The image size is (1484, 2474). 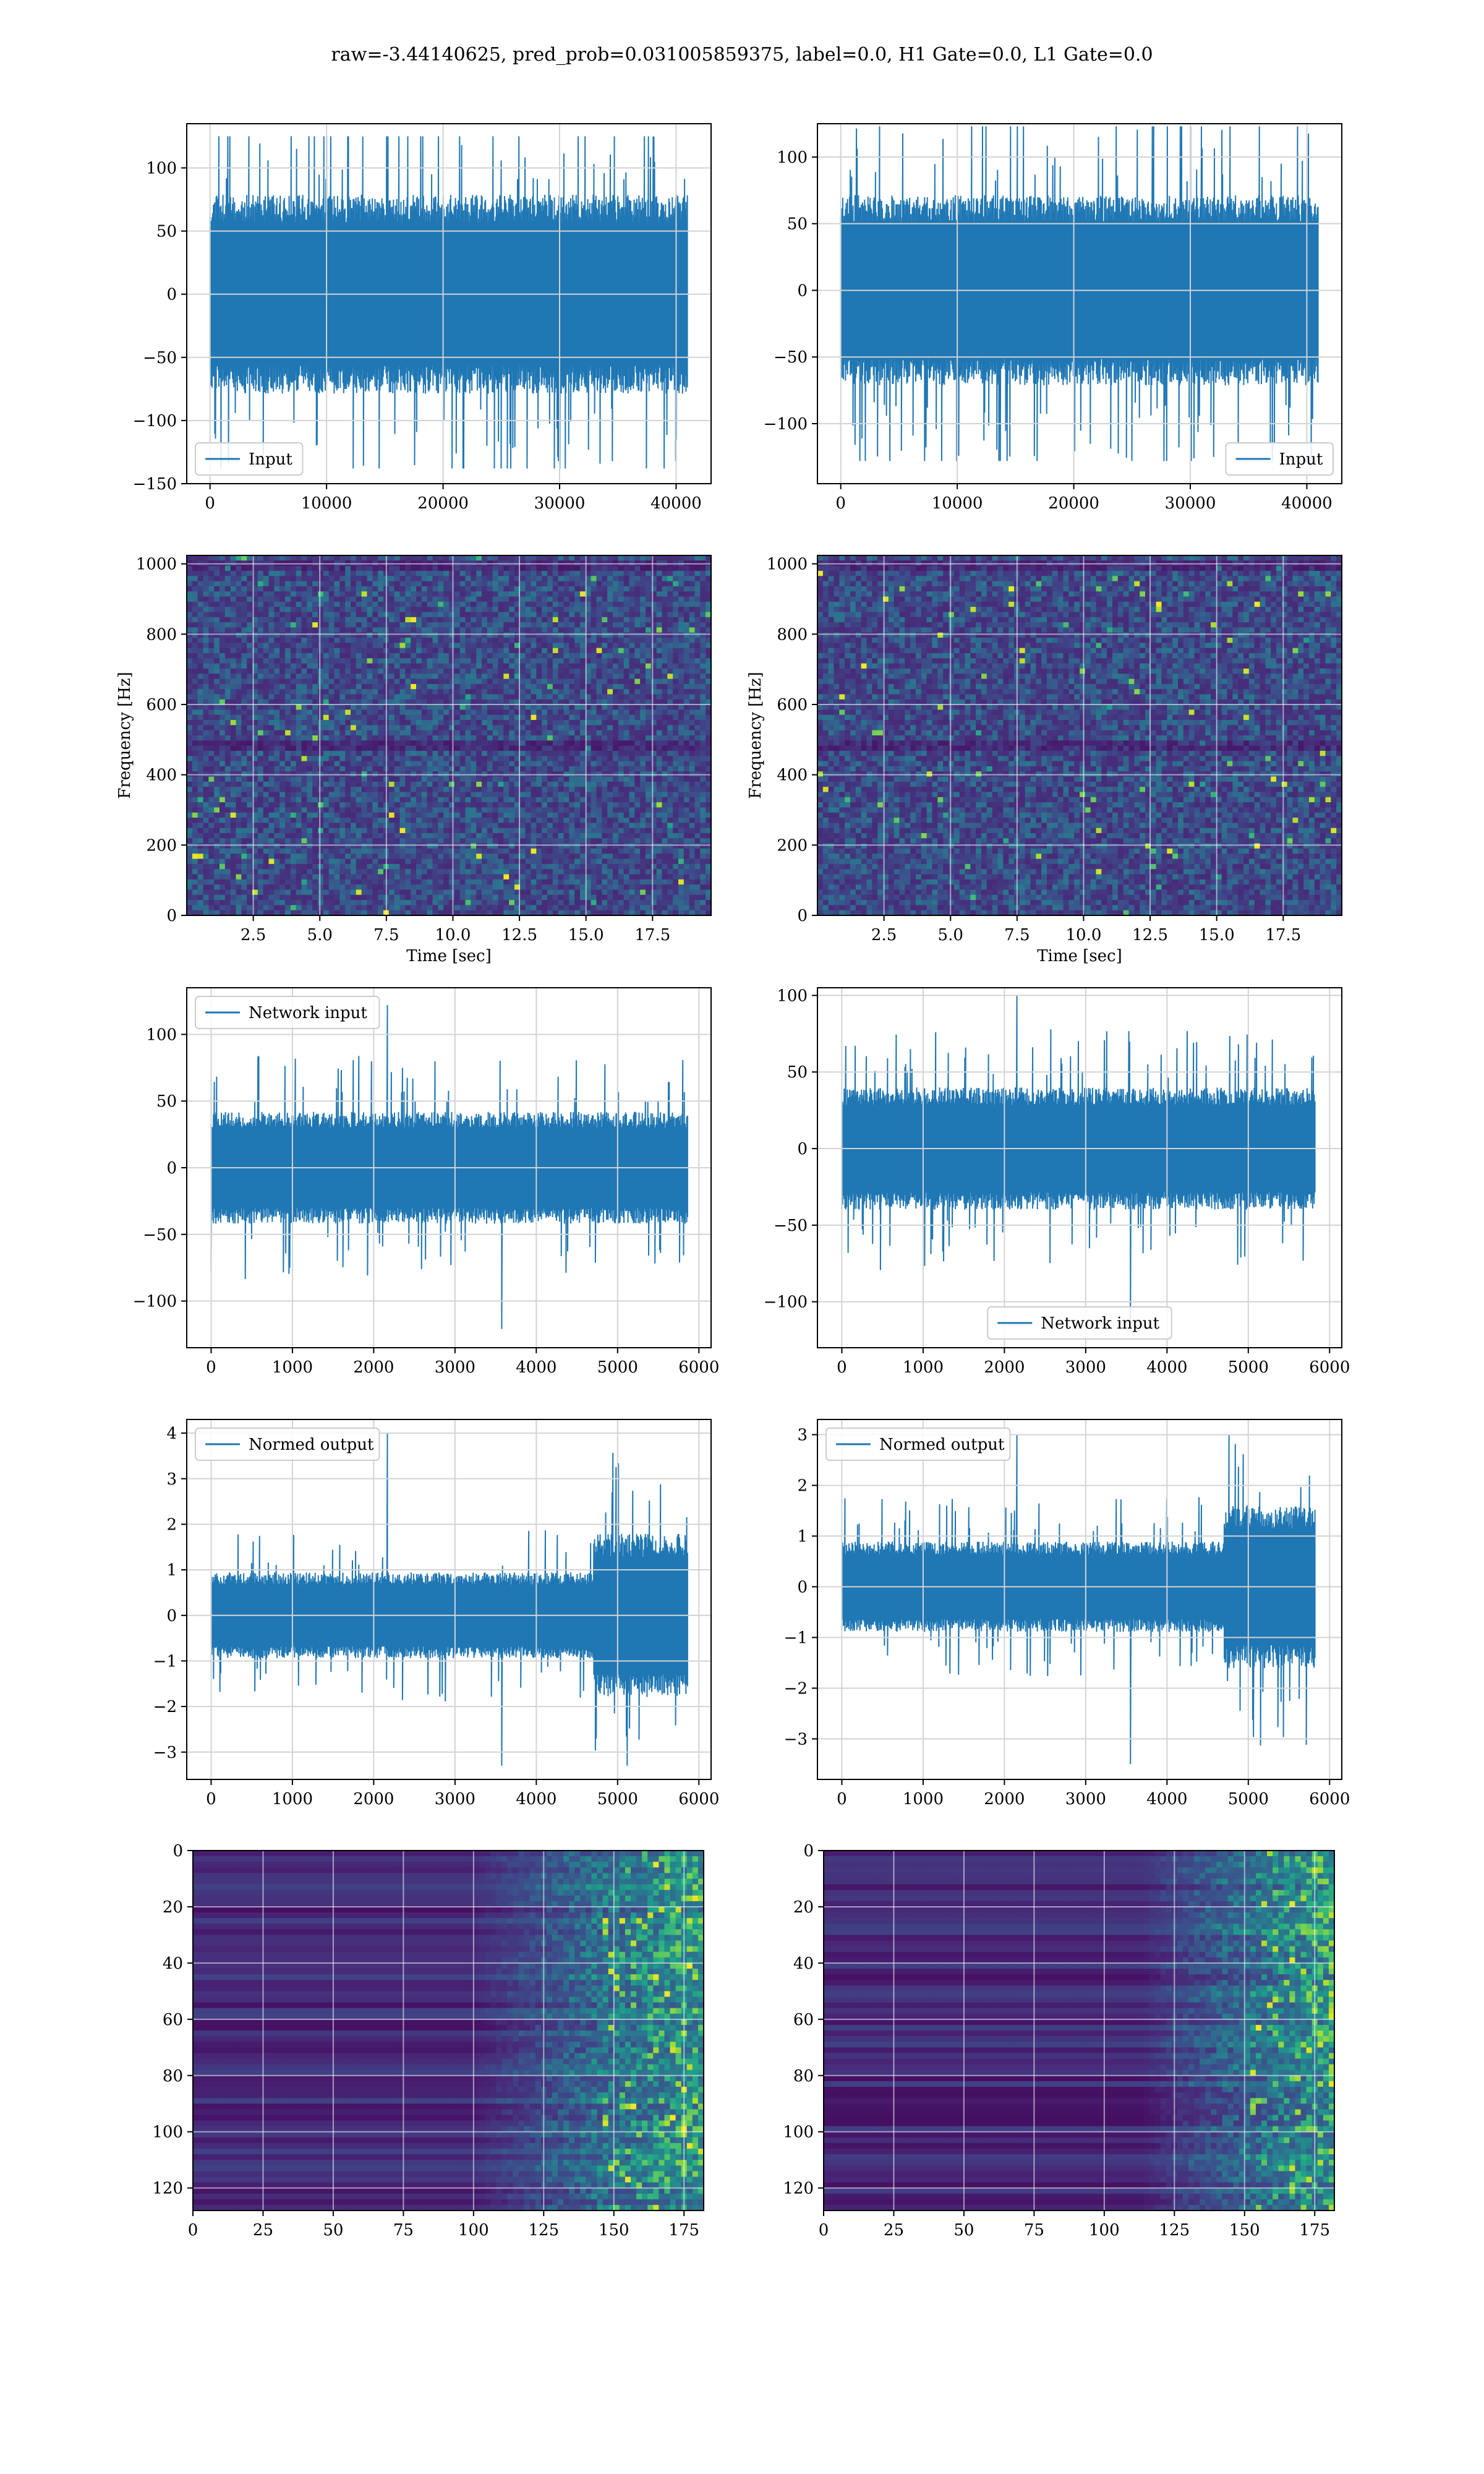 I want to click on h1-feature-map-xtick-label-5: 125, so click(x=543, y=2230).